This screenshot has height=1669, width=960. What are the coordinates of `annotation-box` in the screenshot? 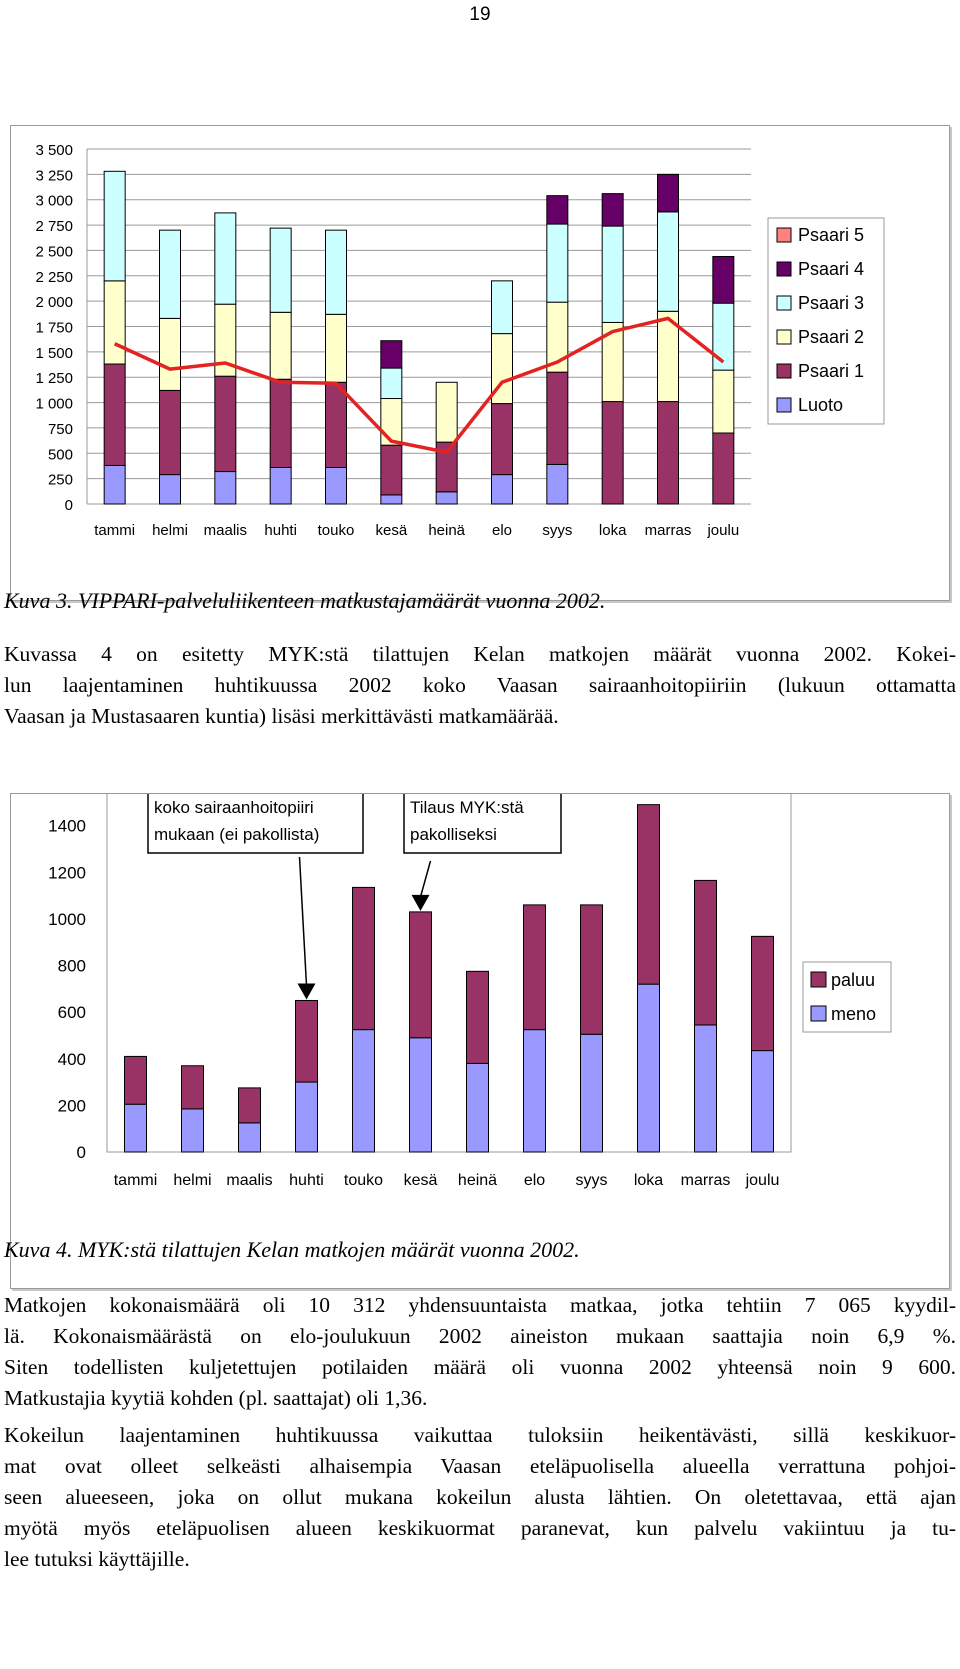 It's located at (255, 822).